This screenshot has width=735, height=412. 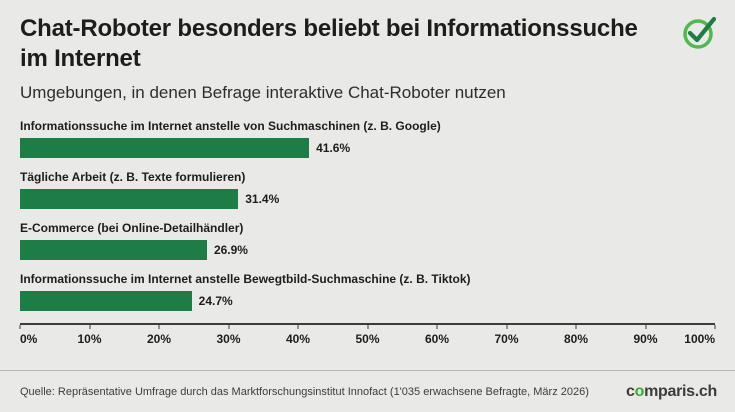 What do you see at coordinates (639, 391) in the screenshot?
I see `logo-o: o` at bounding box center [639, 391].